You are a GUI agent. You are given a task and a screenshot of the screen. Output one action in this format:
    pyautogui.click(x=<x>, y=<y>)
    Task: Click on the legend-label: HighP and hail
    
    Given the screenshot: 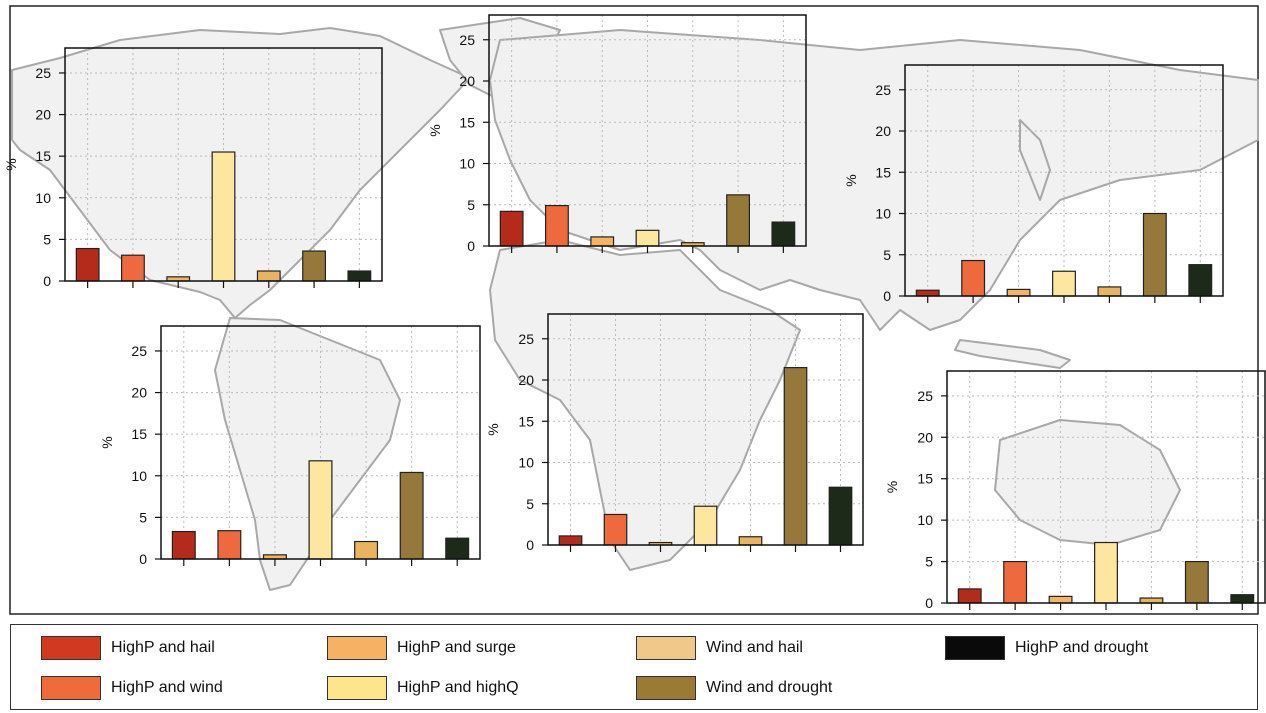 What is the action you would take?
    pyautogui.click(x=163, y=647)
    